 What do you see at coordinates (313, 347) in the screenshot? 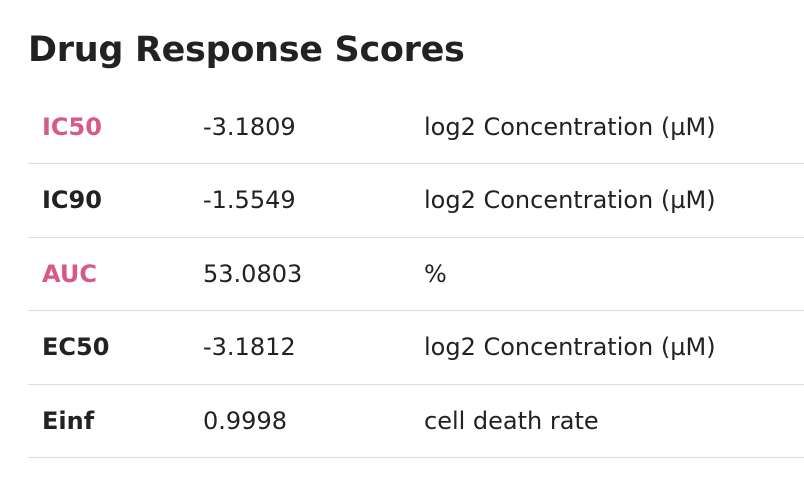
I see `score-value: -3.1812` at bounding box center [313, 347].